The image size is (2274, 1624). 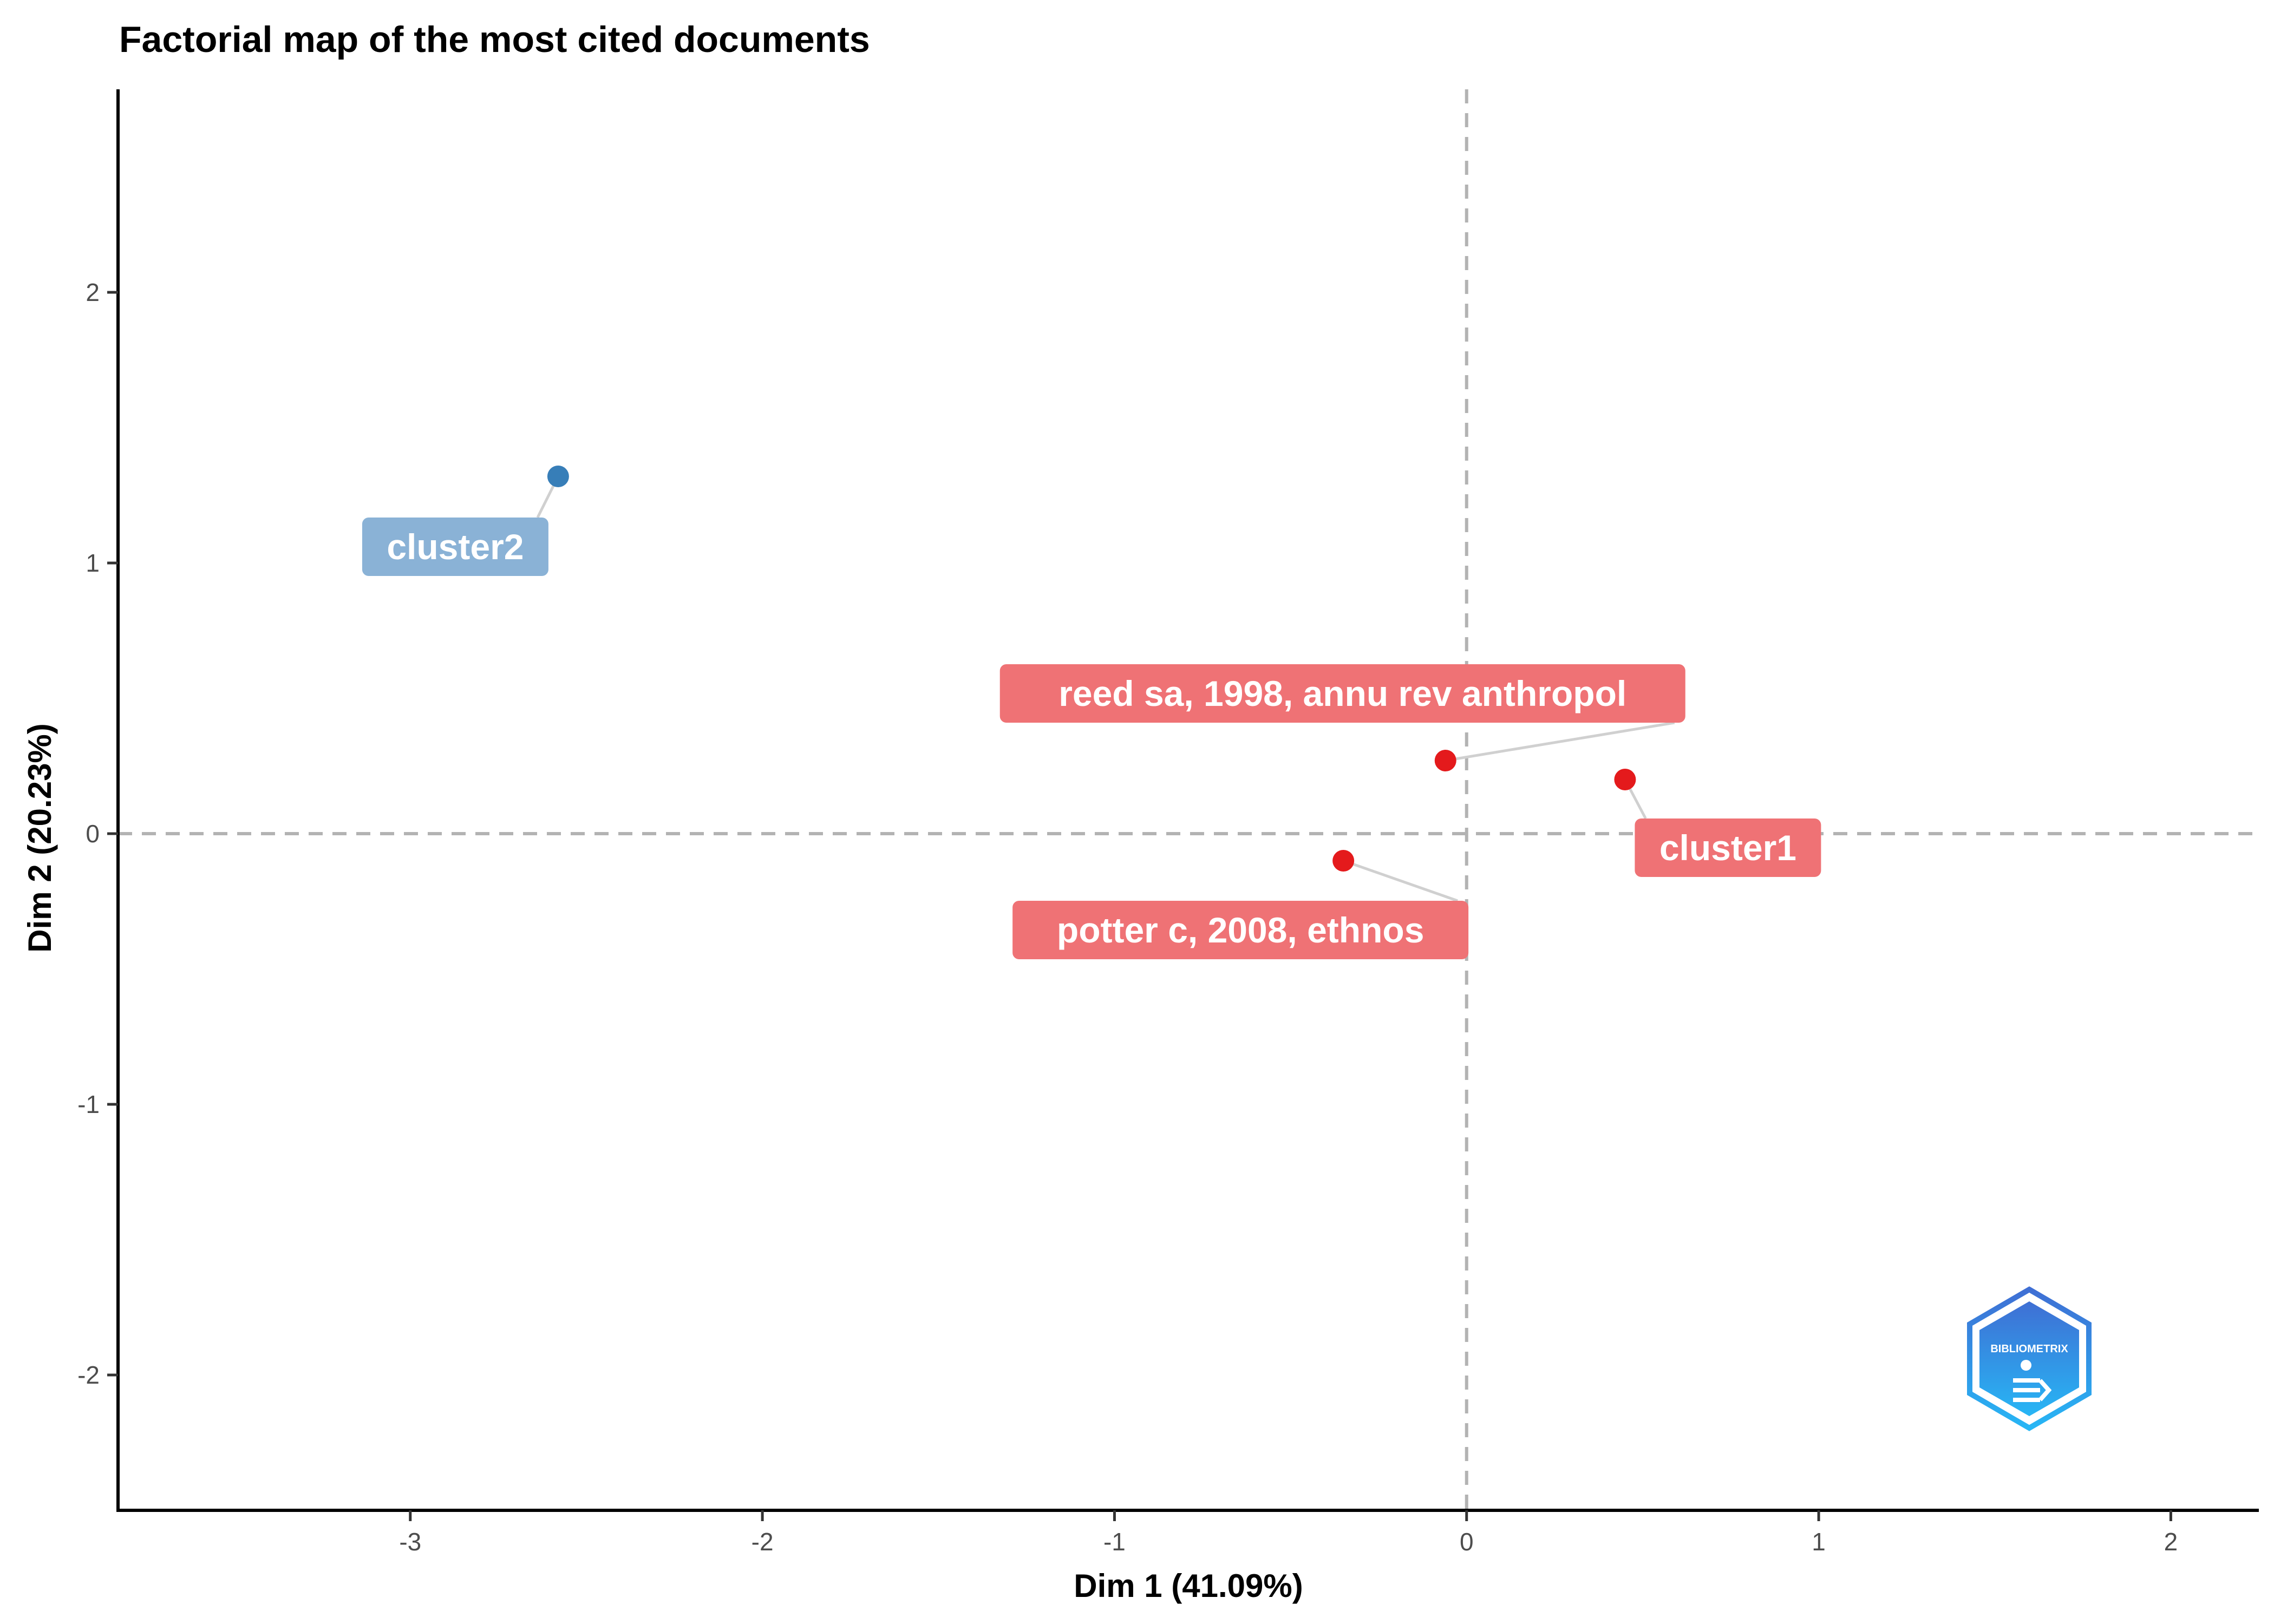 What do you see at coordinates (93, 834) in the screenshot?
I see `y-tick-label: 0` at bounding box center [93, 834].